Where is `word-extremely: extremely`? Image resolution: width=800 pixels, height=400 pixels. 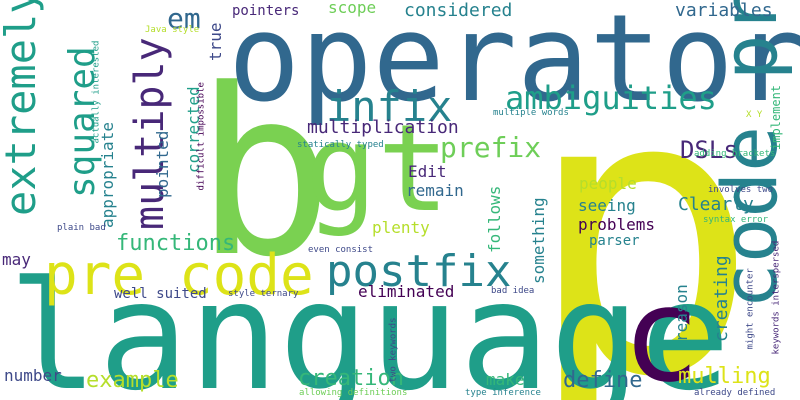
word-extremely: extremely is located at coordinates (22, 108).